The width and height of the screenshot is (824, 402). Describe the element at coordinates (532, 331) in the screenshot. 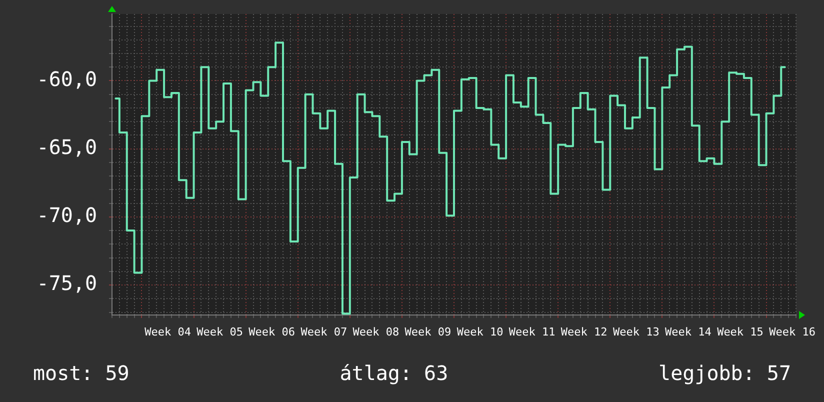

I see `x-tick-label: Week 11` at that location.